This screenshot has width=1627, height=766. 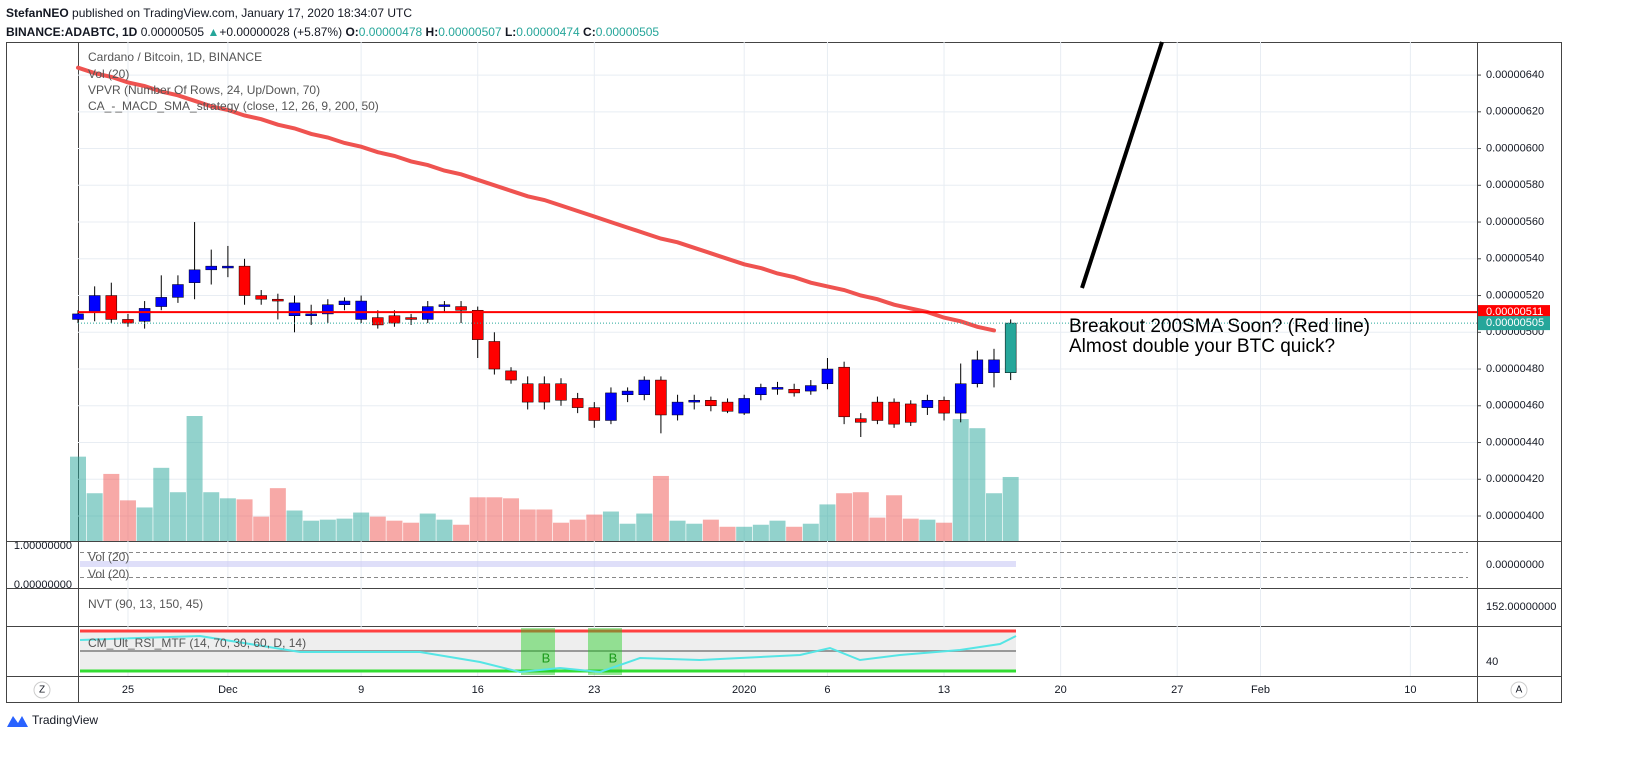 I want to click on indicator-legend: Vol (20), so click(x=108, y=74).